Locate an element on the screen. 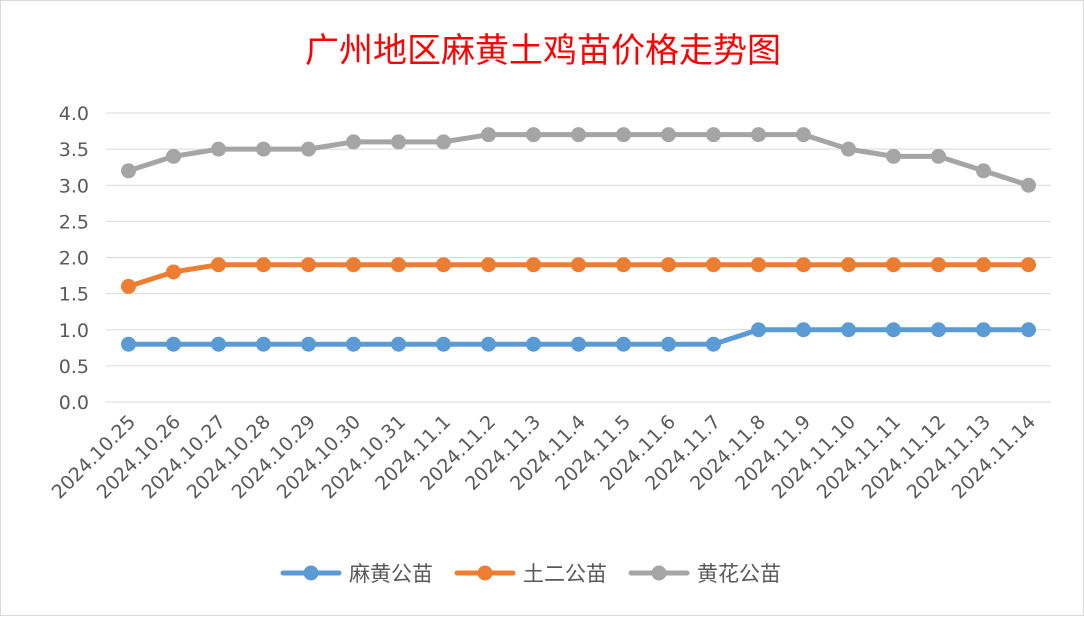  y-tick-label: 1.0 is located at coordinates (74, 331).